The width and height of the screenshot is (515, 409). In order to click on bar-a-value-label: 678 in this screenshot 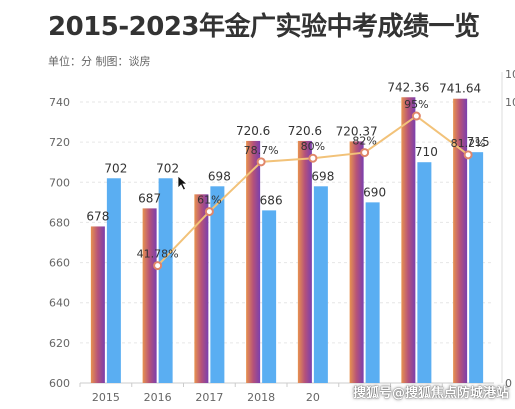, I will do `click(97, 216)`.